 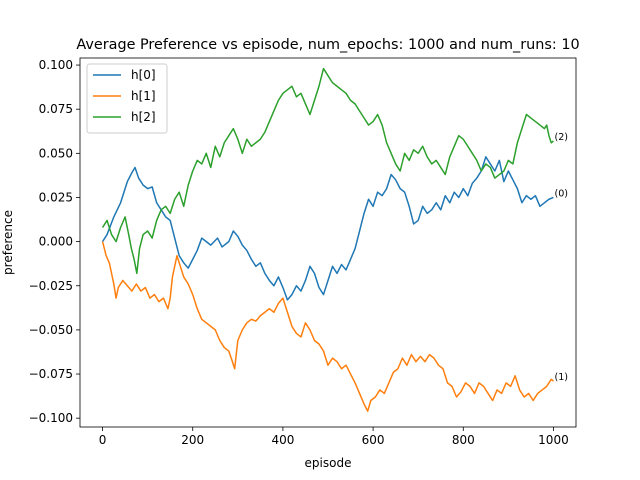 What do you see at coordinates (8, 242) in the screenshot?
I see `y-axis-title: preference` at bounding box center [8, 242].